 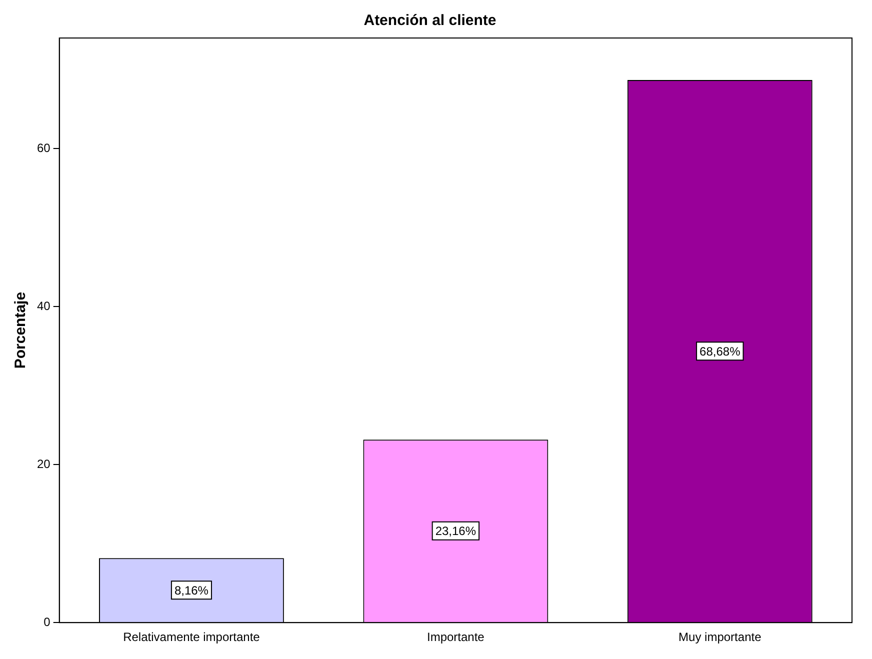 What do you see at coordinates (720, 351) in the screenshot?
I see `data-label: 68,68%` at bounding box center [720, 351].